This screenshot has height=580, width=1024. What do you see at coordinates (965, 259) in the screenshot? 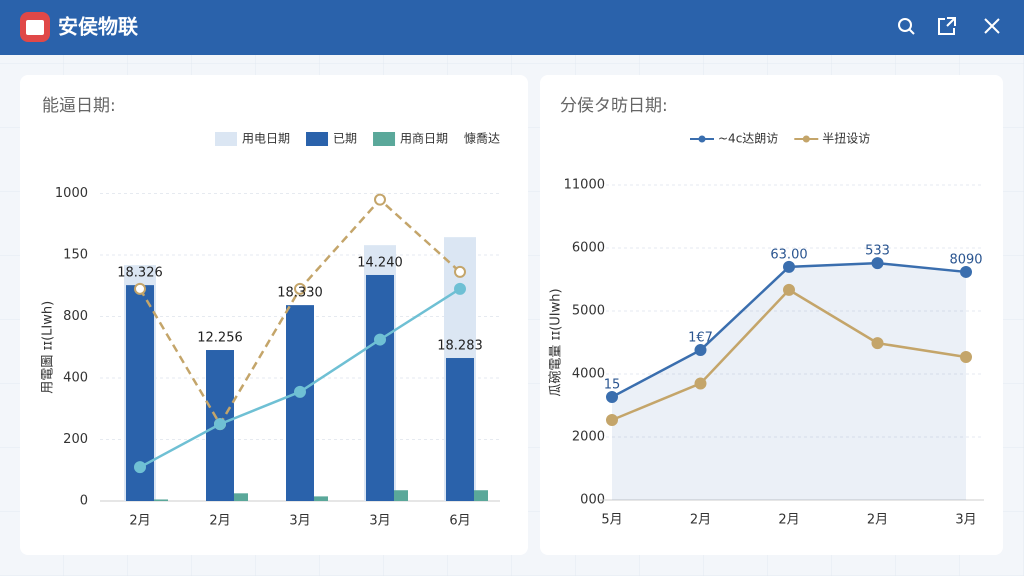
I see `annotation: 8090` at bounding box center [965, 259].